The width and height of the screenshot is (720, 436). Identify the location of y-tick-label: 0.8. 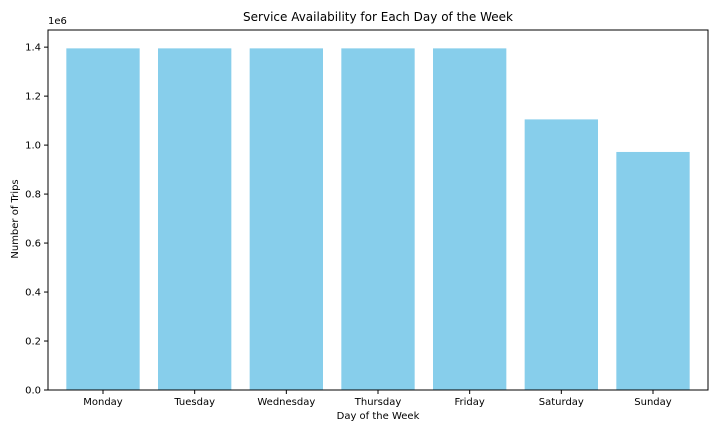
(33, 195).